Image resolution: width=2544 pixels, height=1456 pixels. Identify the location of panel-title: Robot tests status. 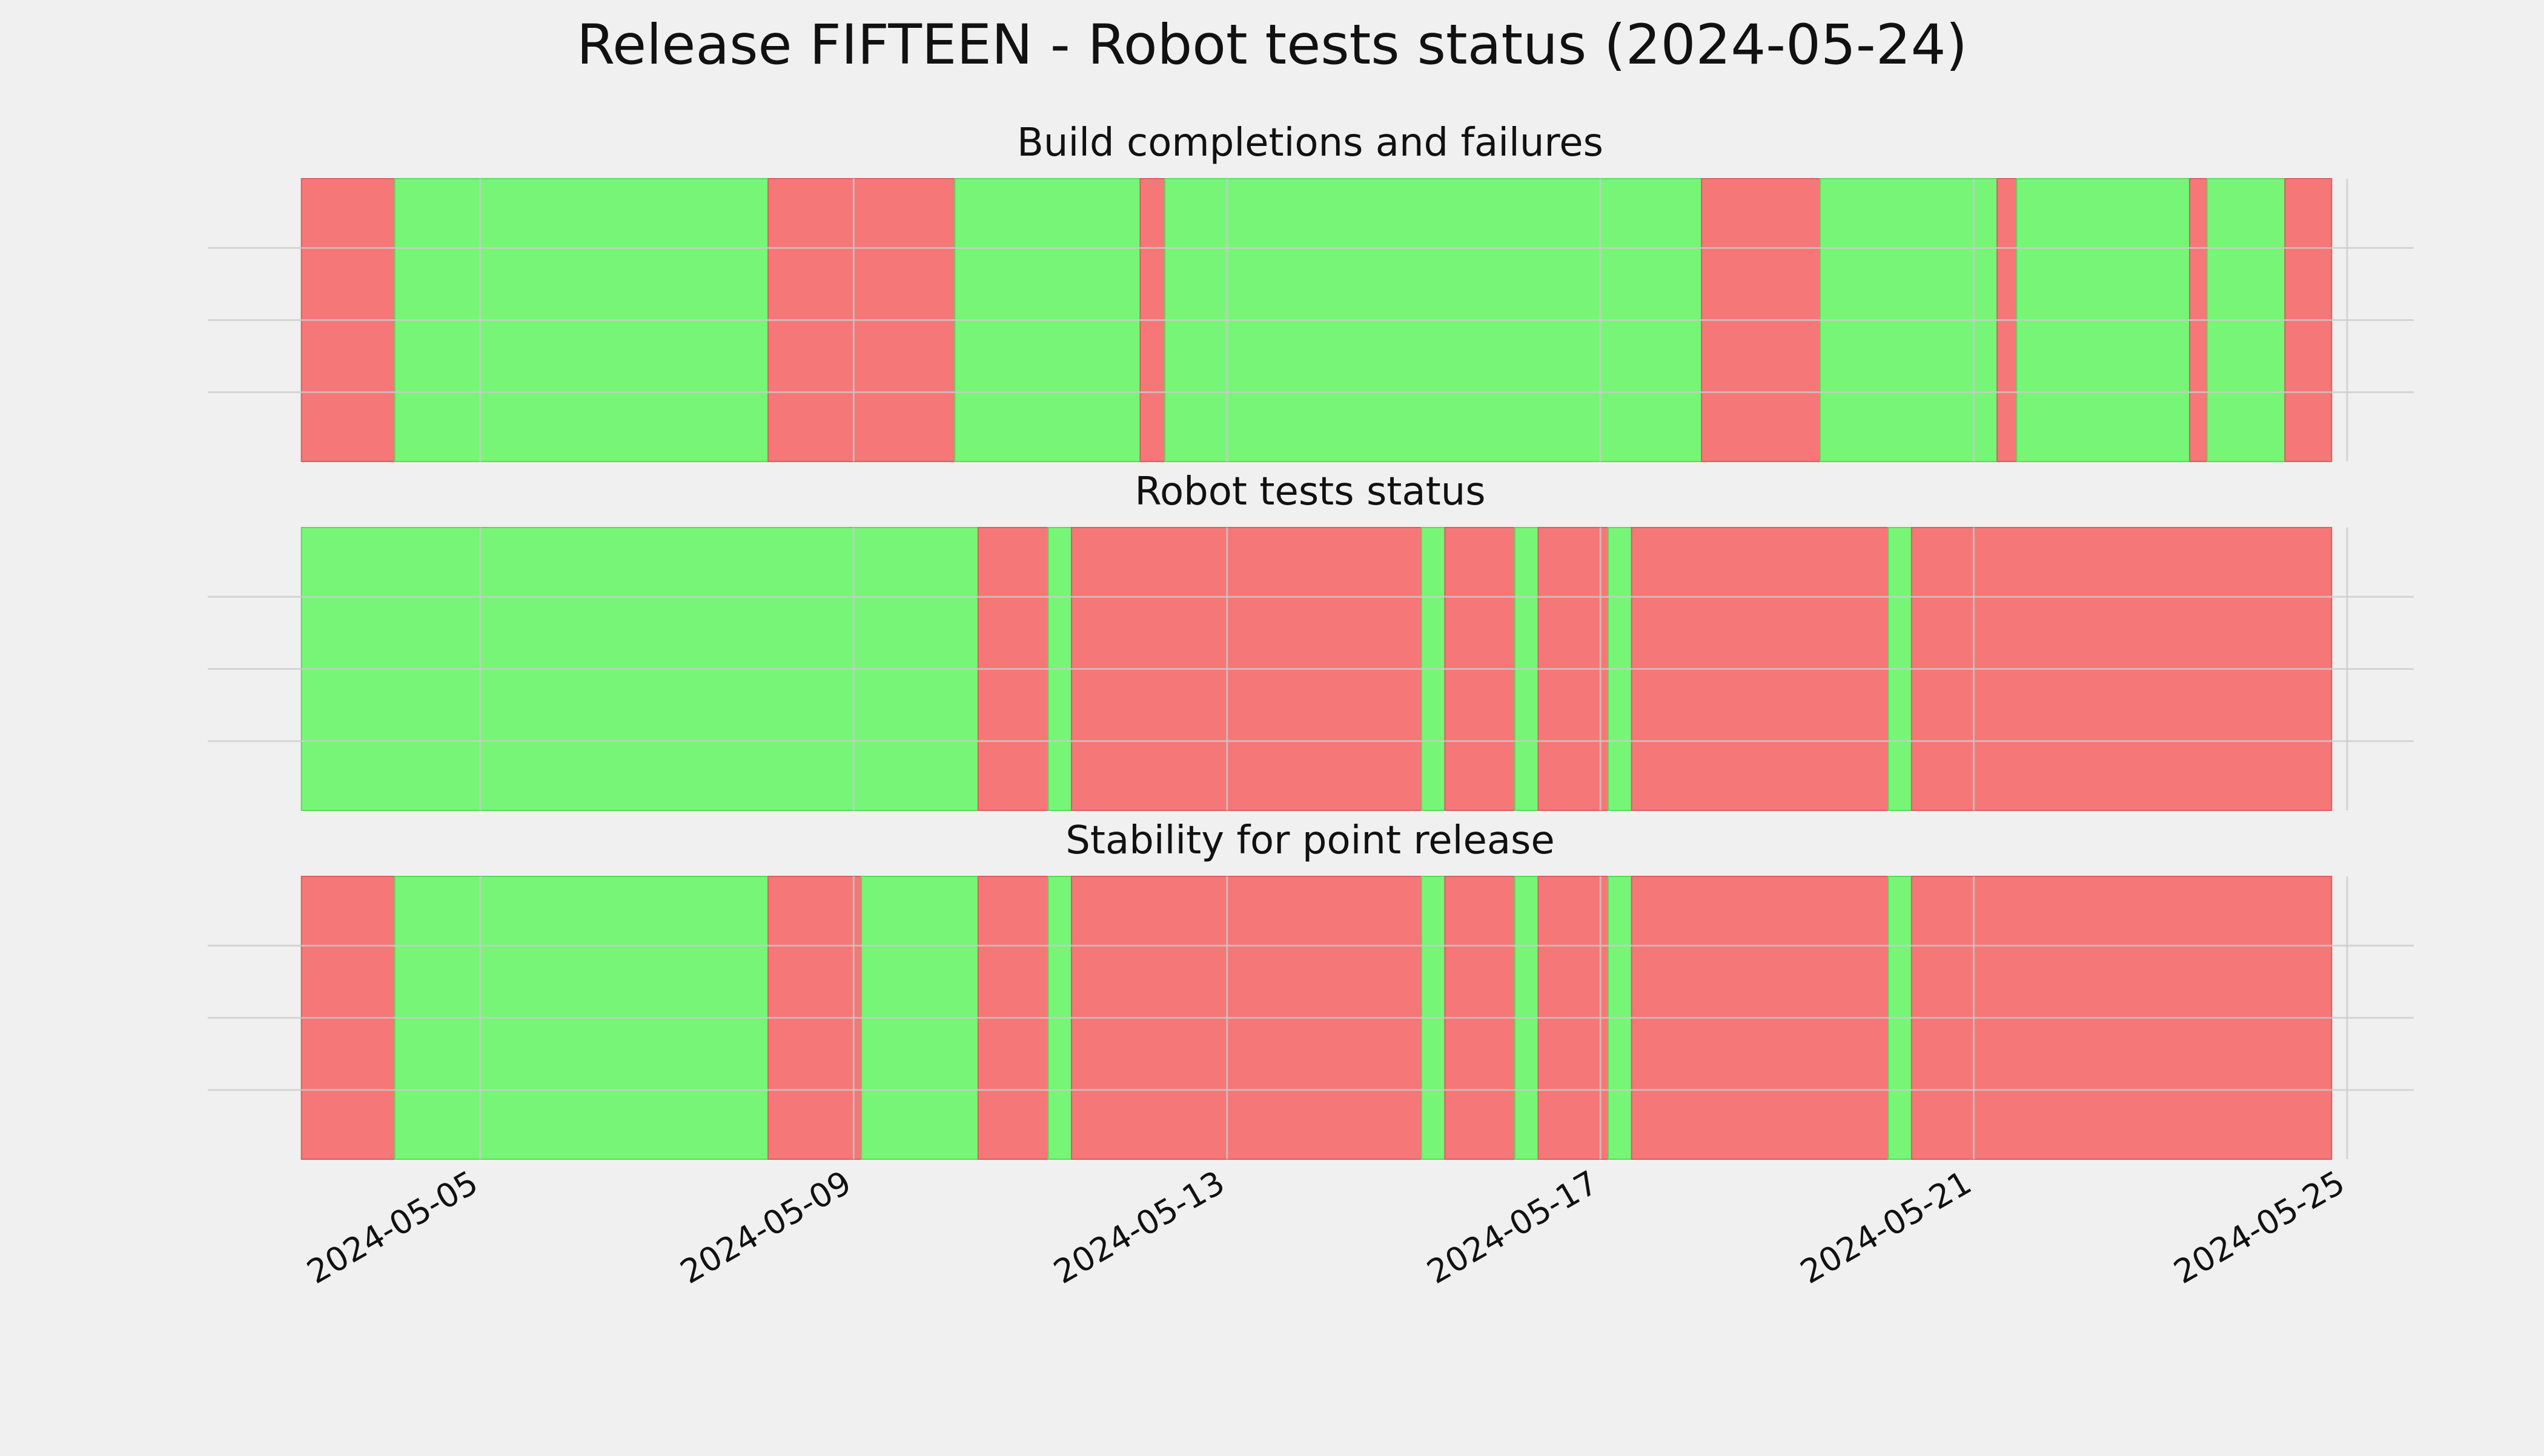
(1310, 491).